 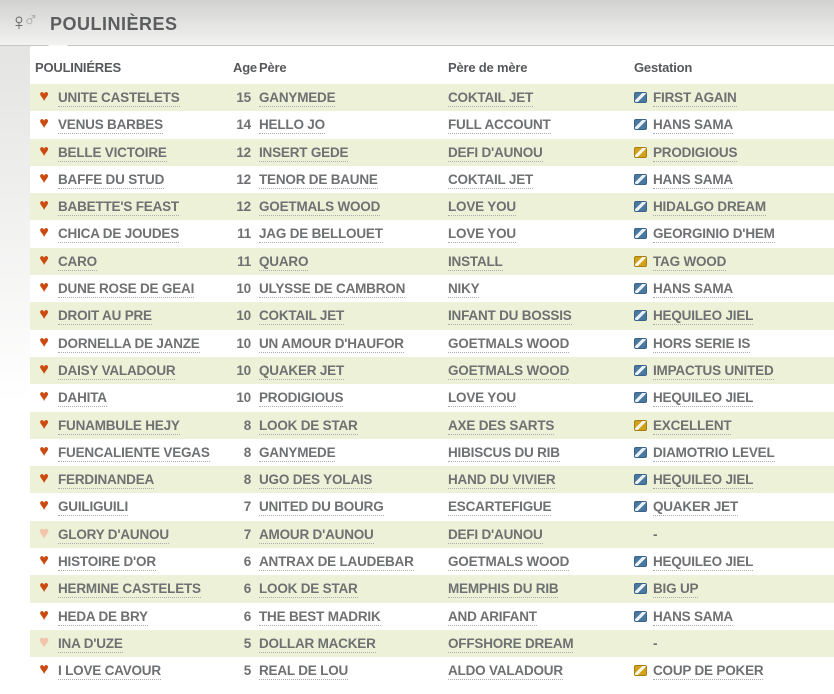 I want to click on mare-name-link: CHICA DE JOUDES, so click(x=119, y=235).